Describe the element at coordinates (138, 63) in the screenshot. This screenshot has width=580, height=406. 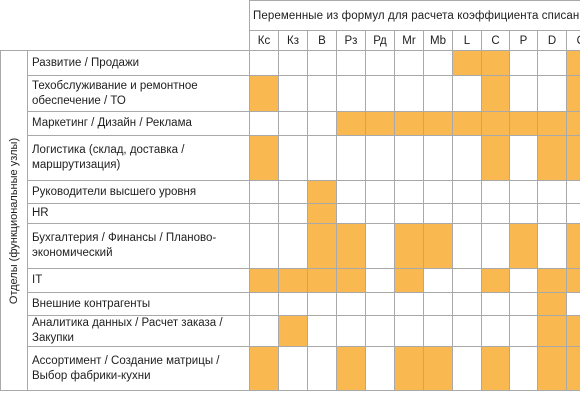
I see `department-name: Развитие / Продажи` at that location.